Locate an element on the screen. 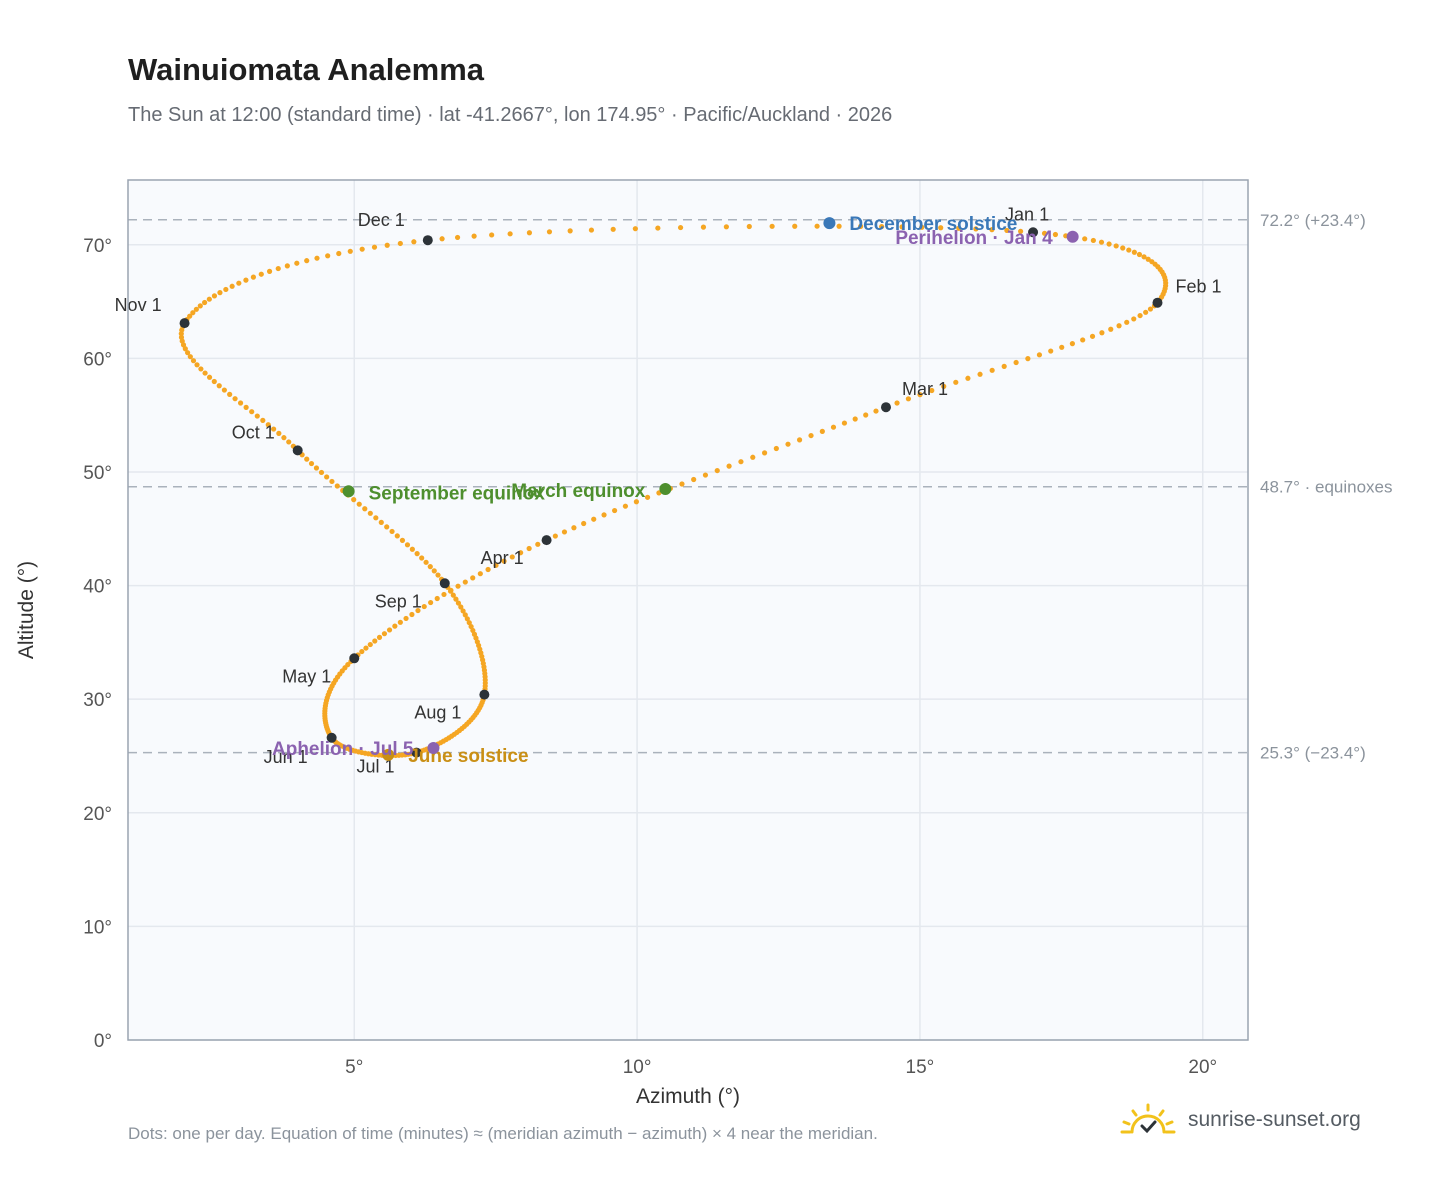 This screenshot has width=1448, height=1188. x-tick-label: 20° is located at coordinates (1202, 1067).